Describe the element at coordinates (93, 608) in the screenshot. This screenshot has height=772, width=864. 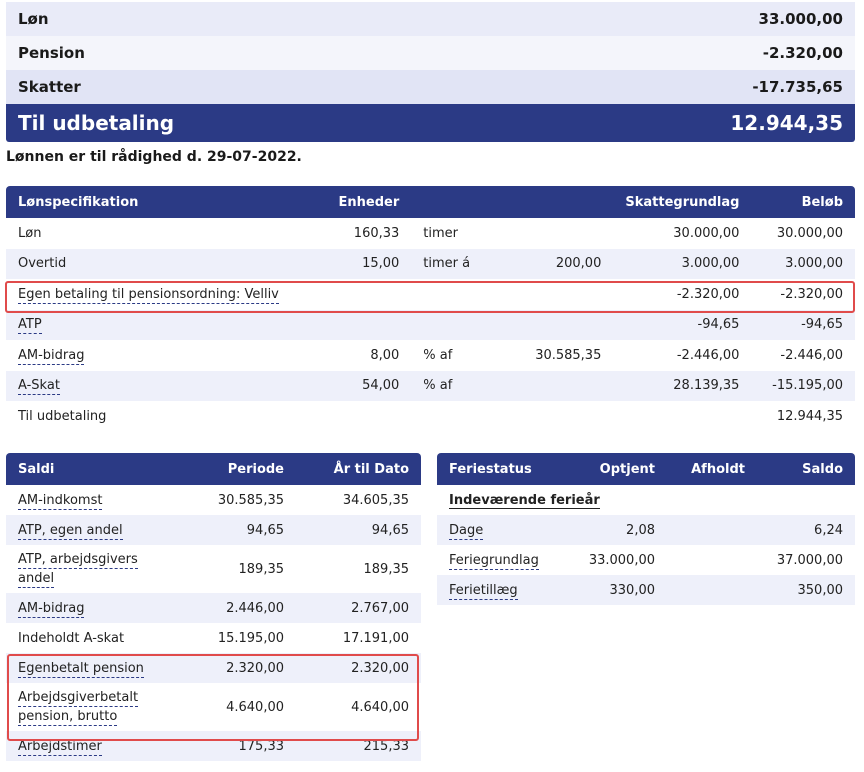
I see `am-bidrag-balance-link: AM-bidrag` at that location.